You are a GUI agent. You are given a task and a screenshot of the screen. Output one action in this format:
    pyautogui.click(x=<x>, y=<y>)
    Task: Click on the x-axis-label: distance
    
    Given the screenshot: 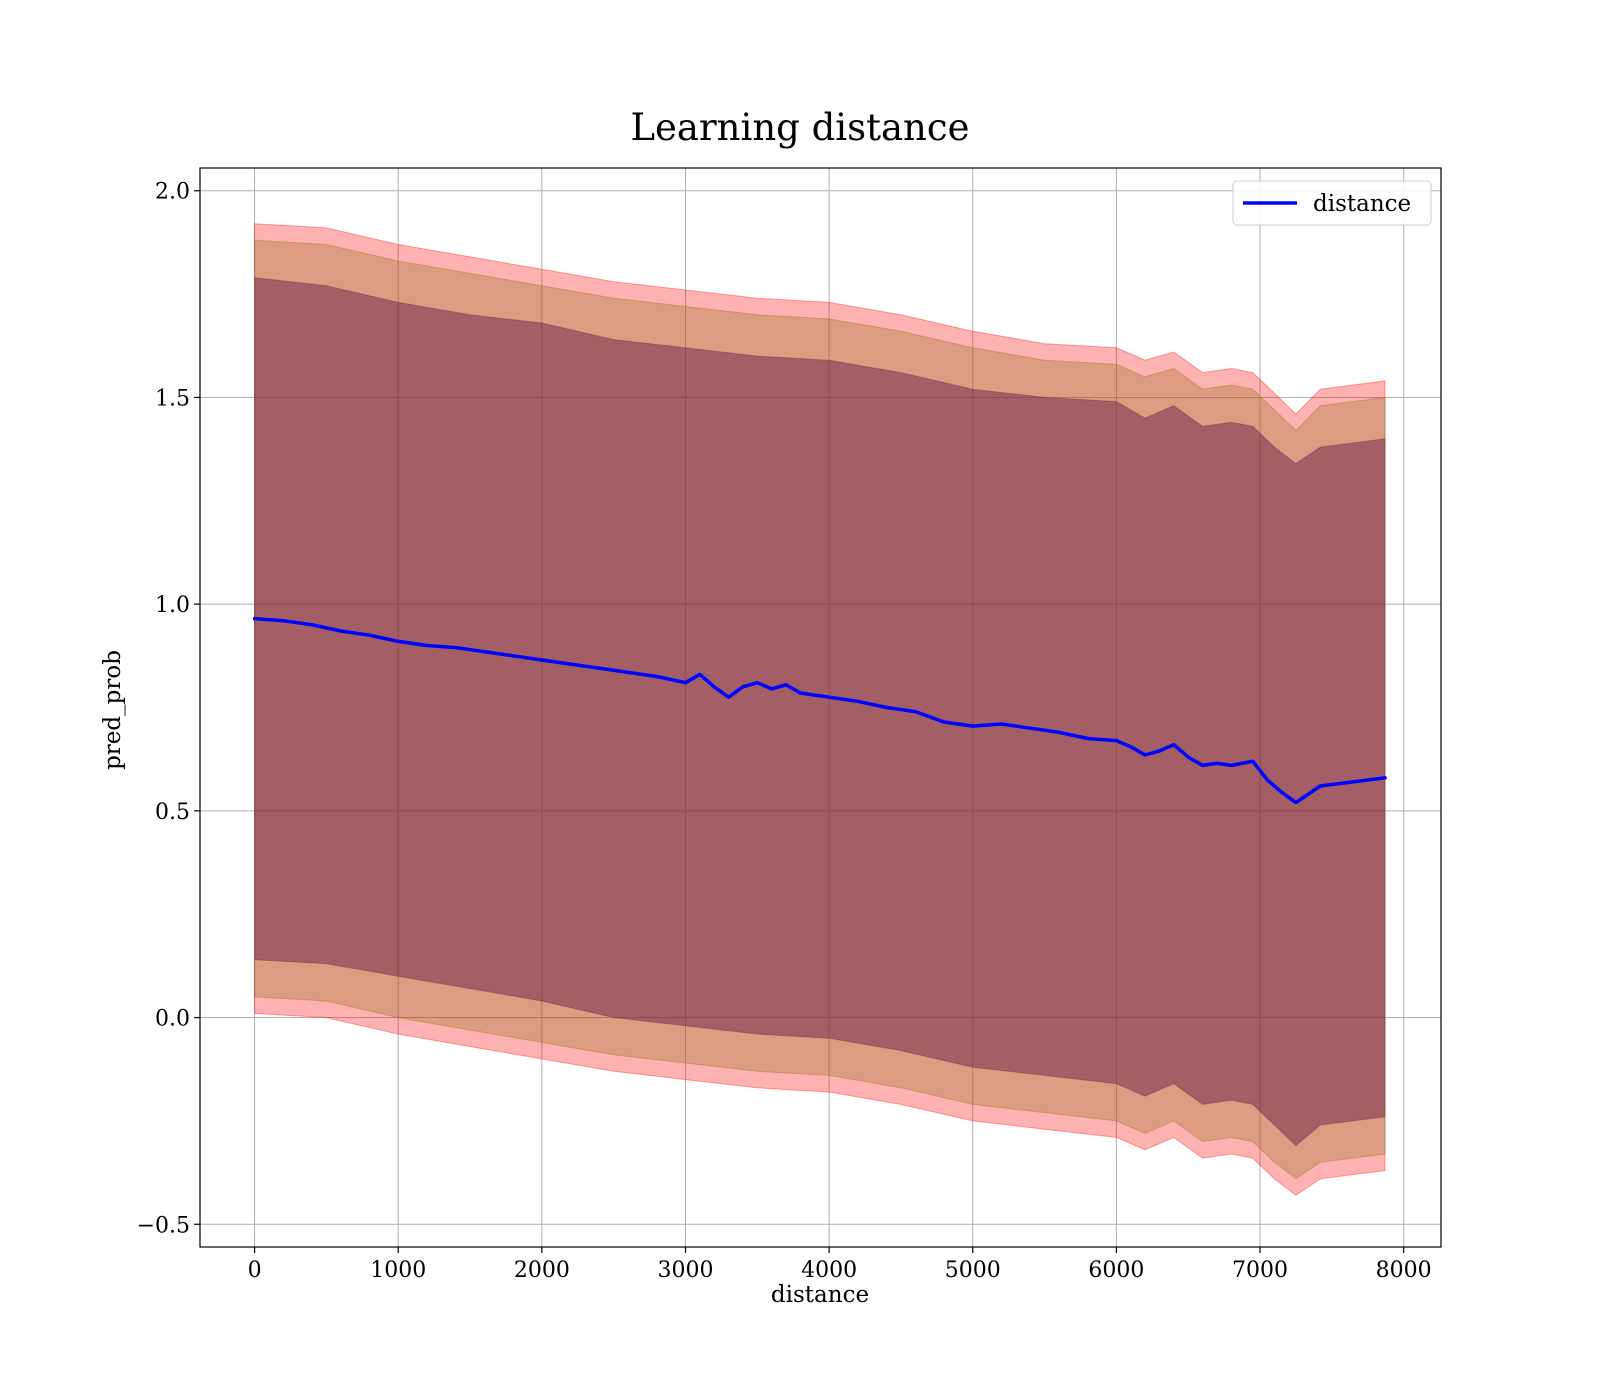 What is the action you would take?
    pyautogui.click(x=820, y=1295)
    